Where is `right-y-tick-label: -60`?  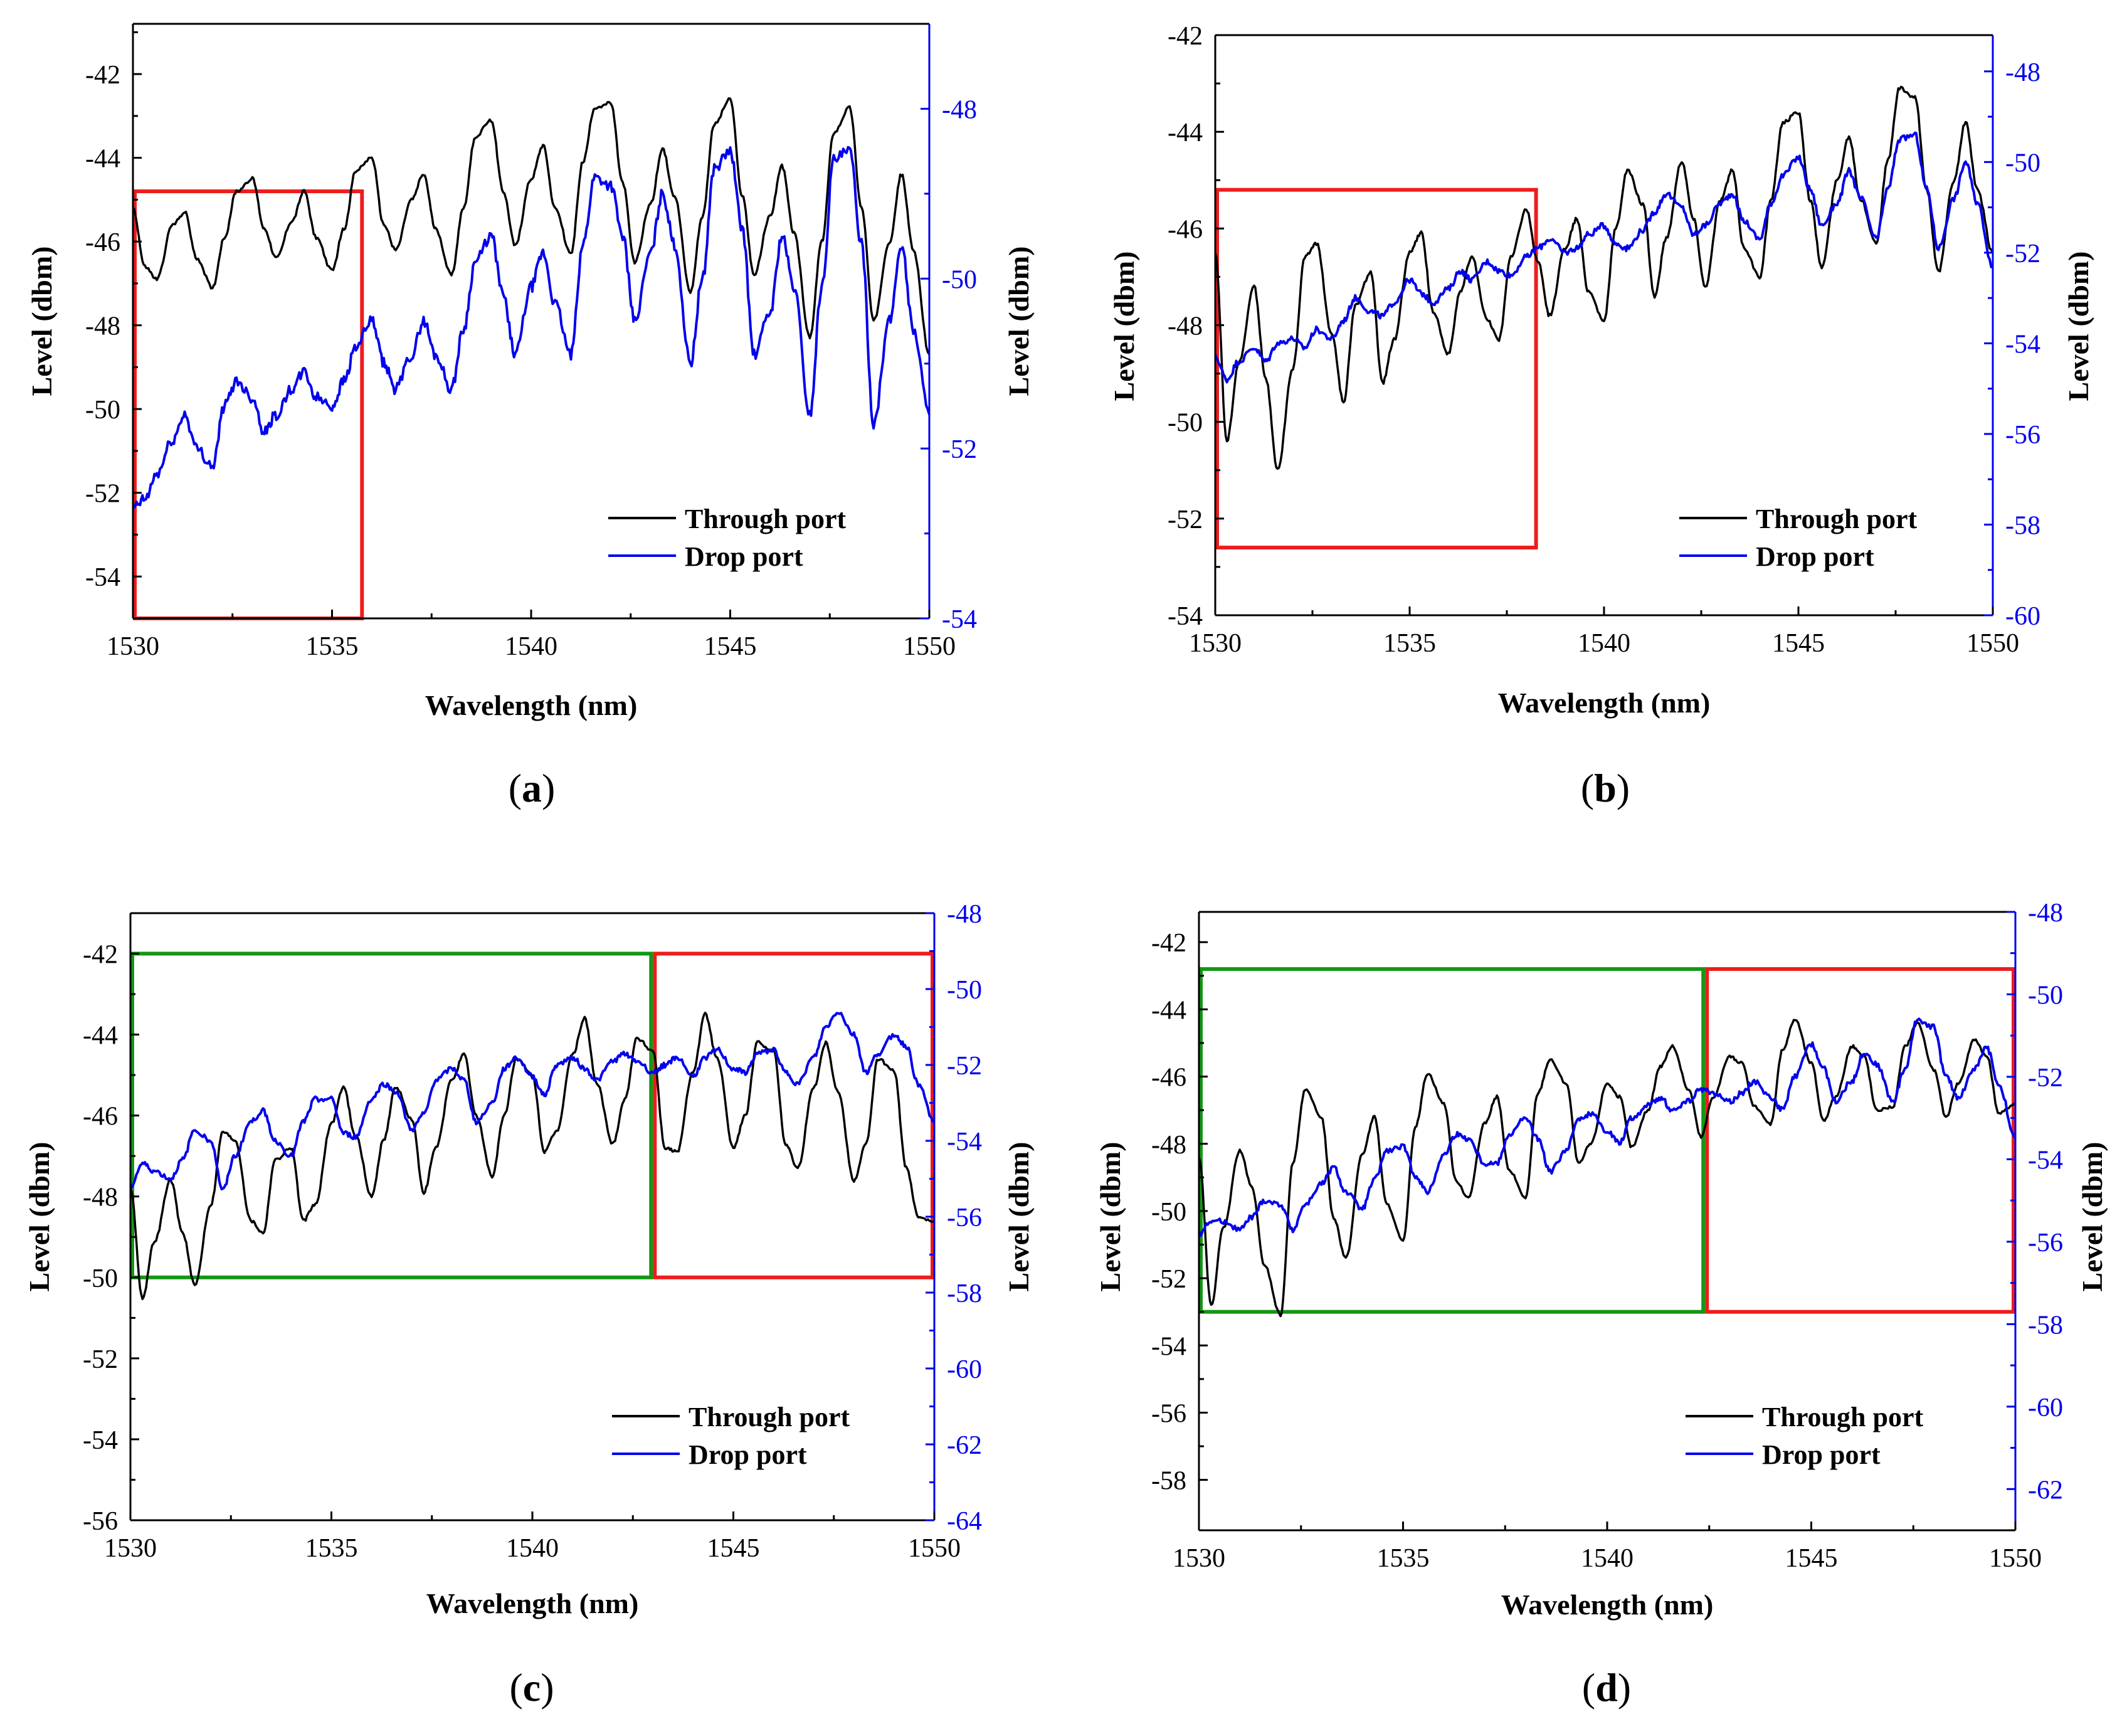 right-y-tick-label: -60 is located at coordinates (2022, 616).